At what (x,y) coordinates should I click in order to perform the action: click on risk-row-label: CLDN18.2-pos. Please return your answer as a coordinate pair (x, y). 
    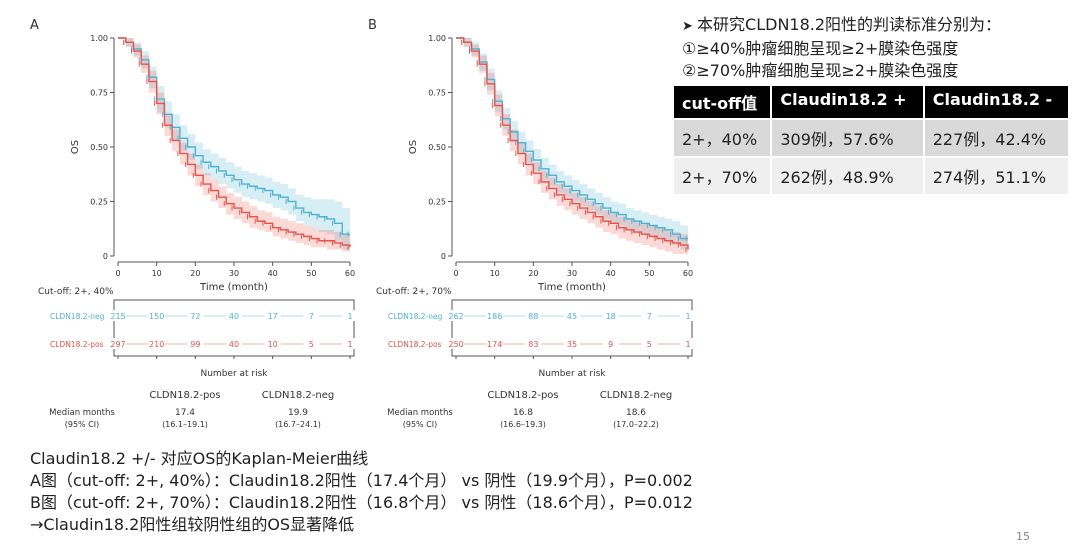
    Looking at the image, I should click on (415, 344).